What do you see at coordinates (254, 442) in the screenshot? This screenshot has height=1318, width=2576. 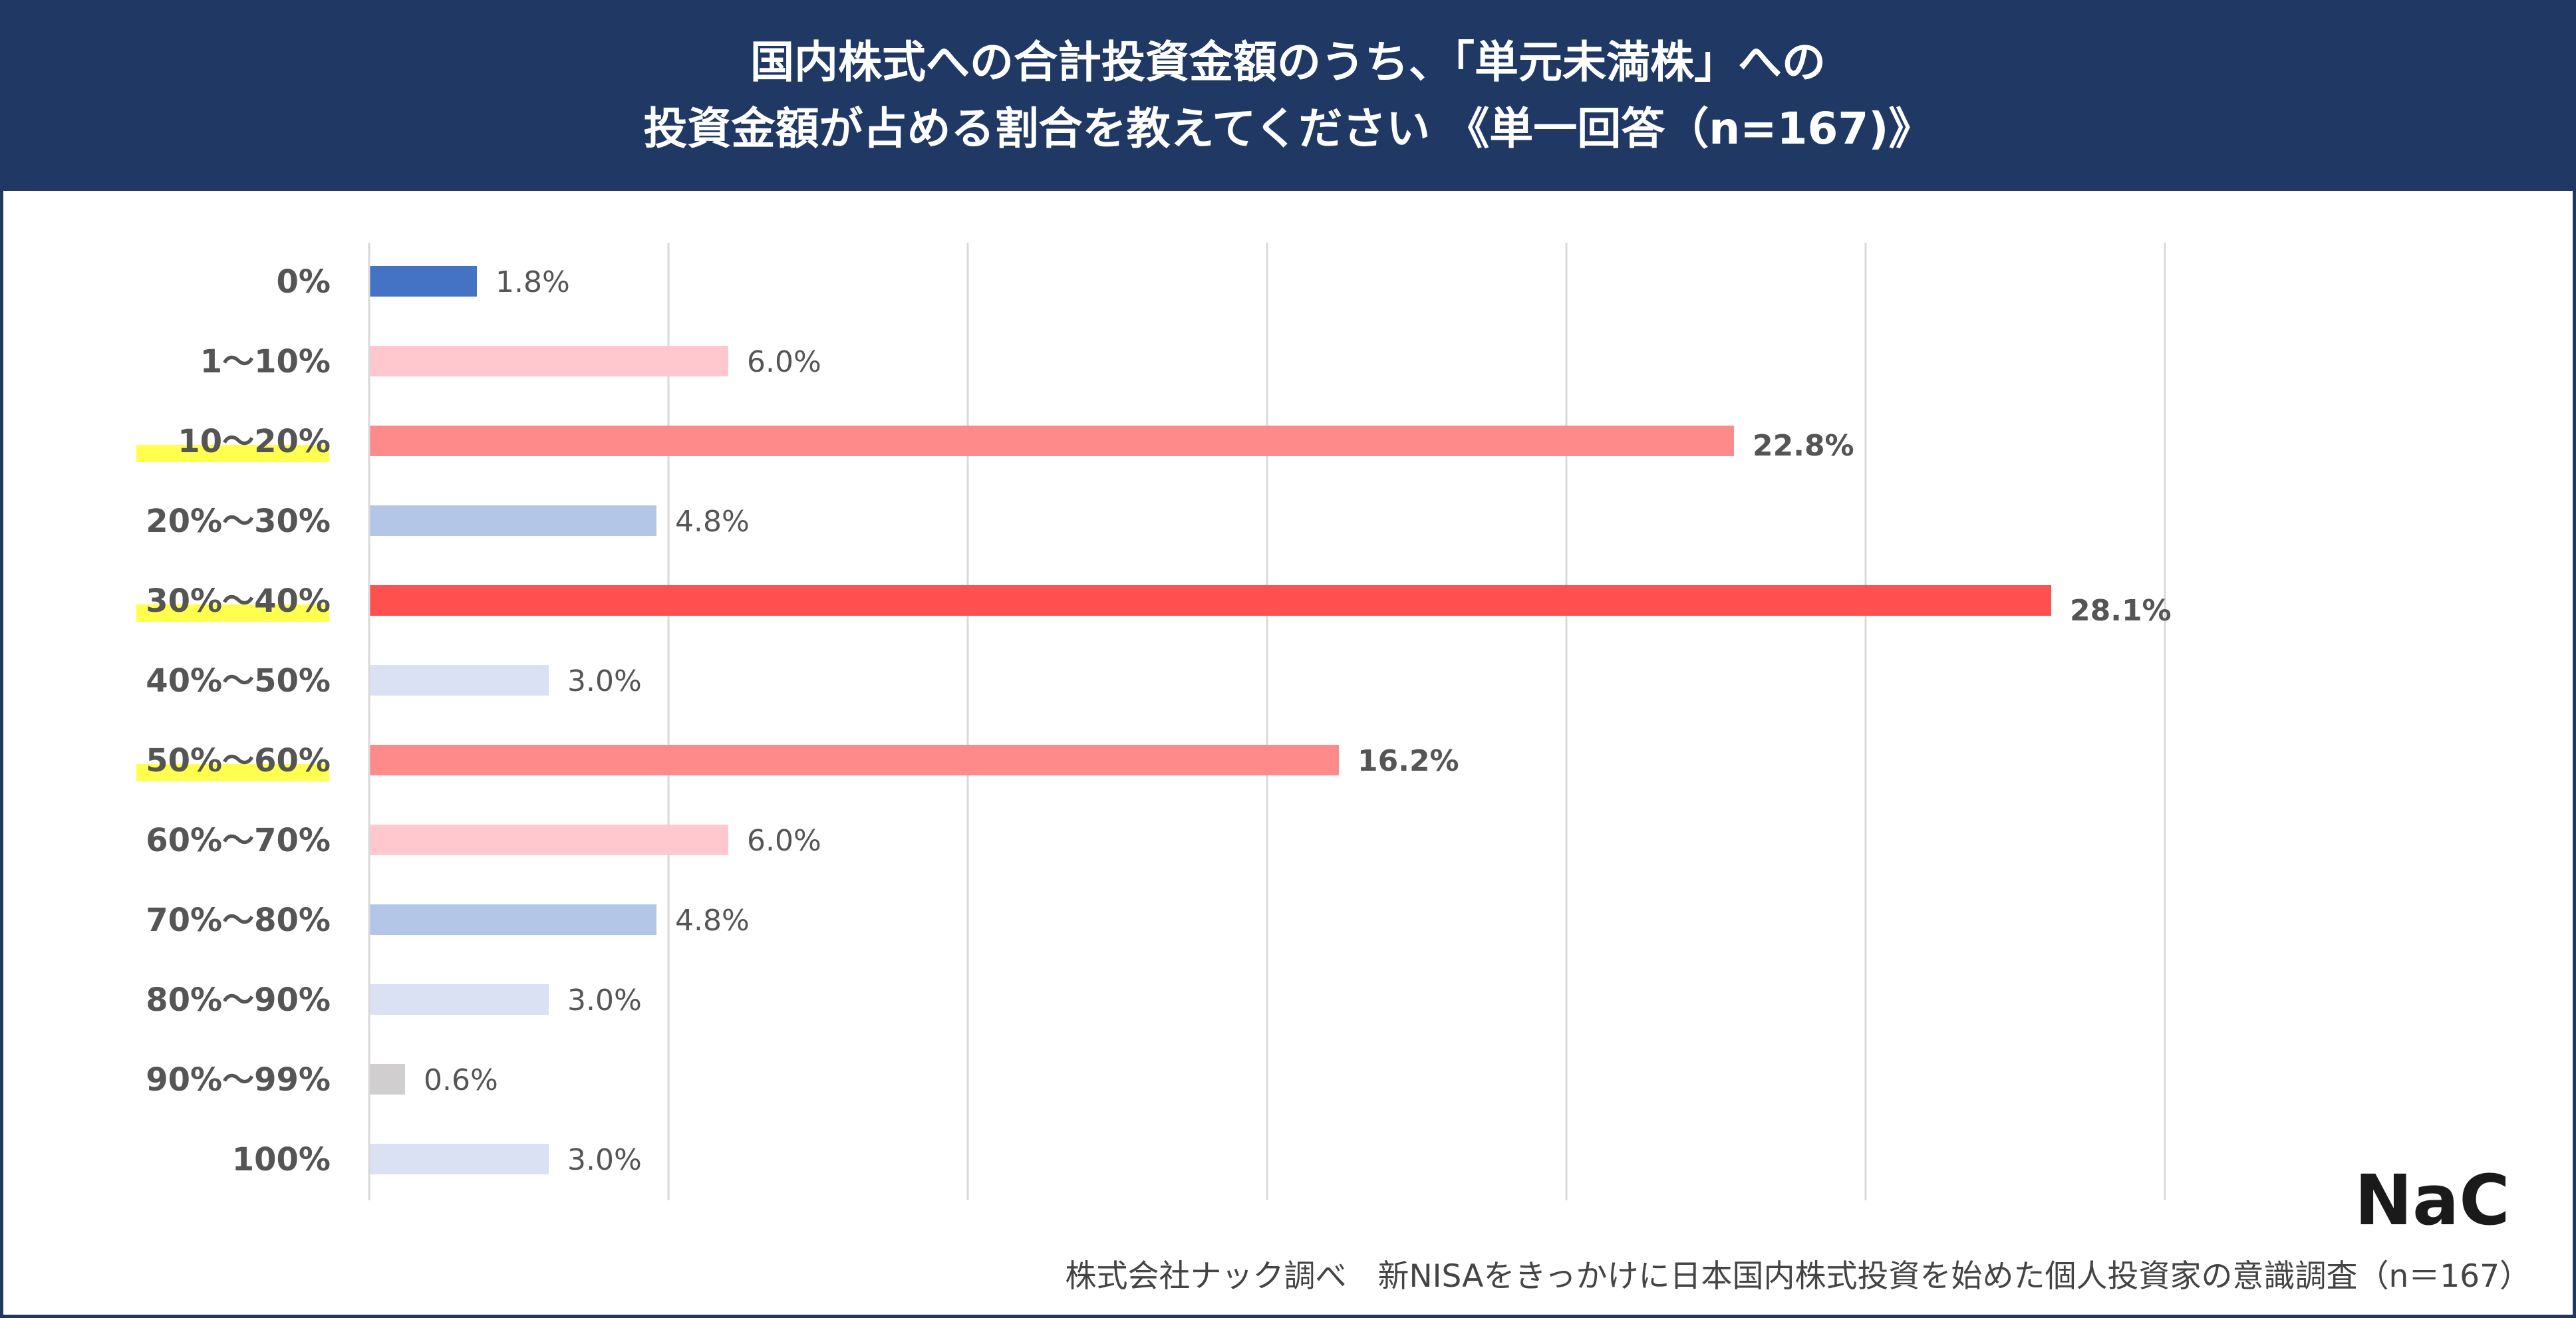 I see `category-label: 10〜20%` at bounding box center [254, 442].